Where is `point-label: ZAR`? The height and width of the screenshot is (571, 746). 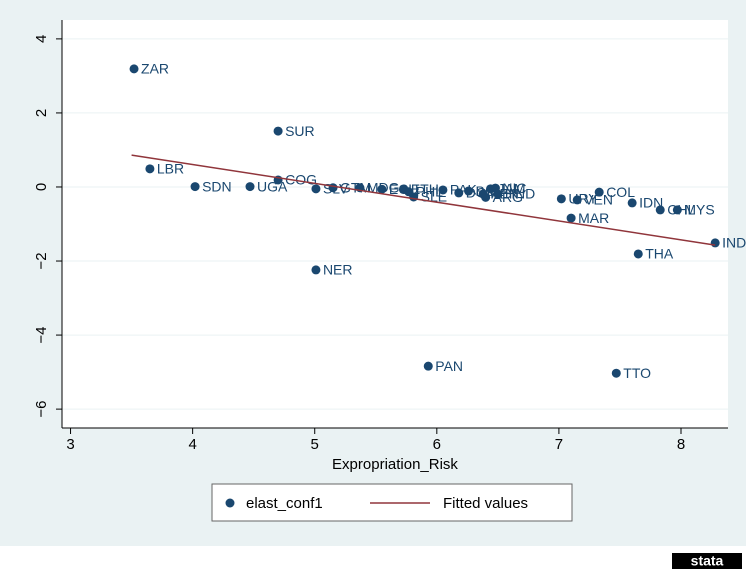
point-label: ZAR is located at coordinates (155, 69).